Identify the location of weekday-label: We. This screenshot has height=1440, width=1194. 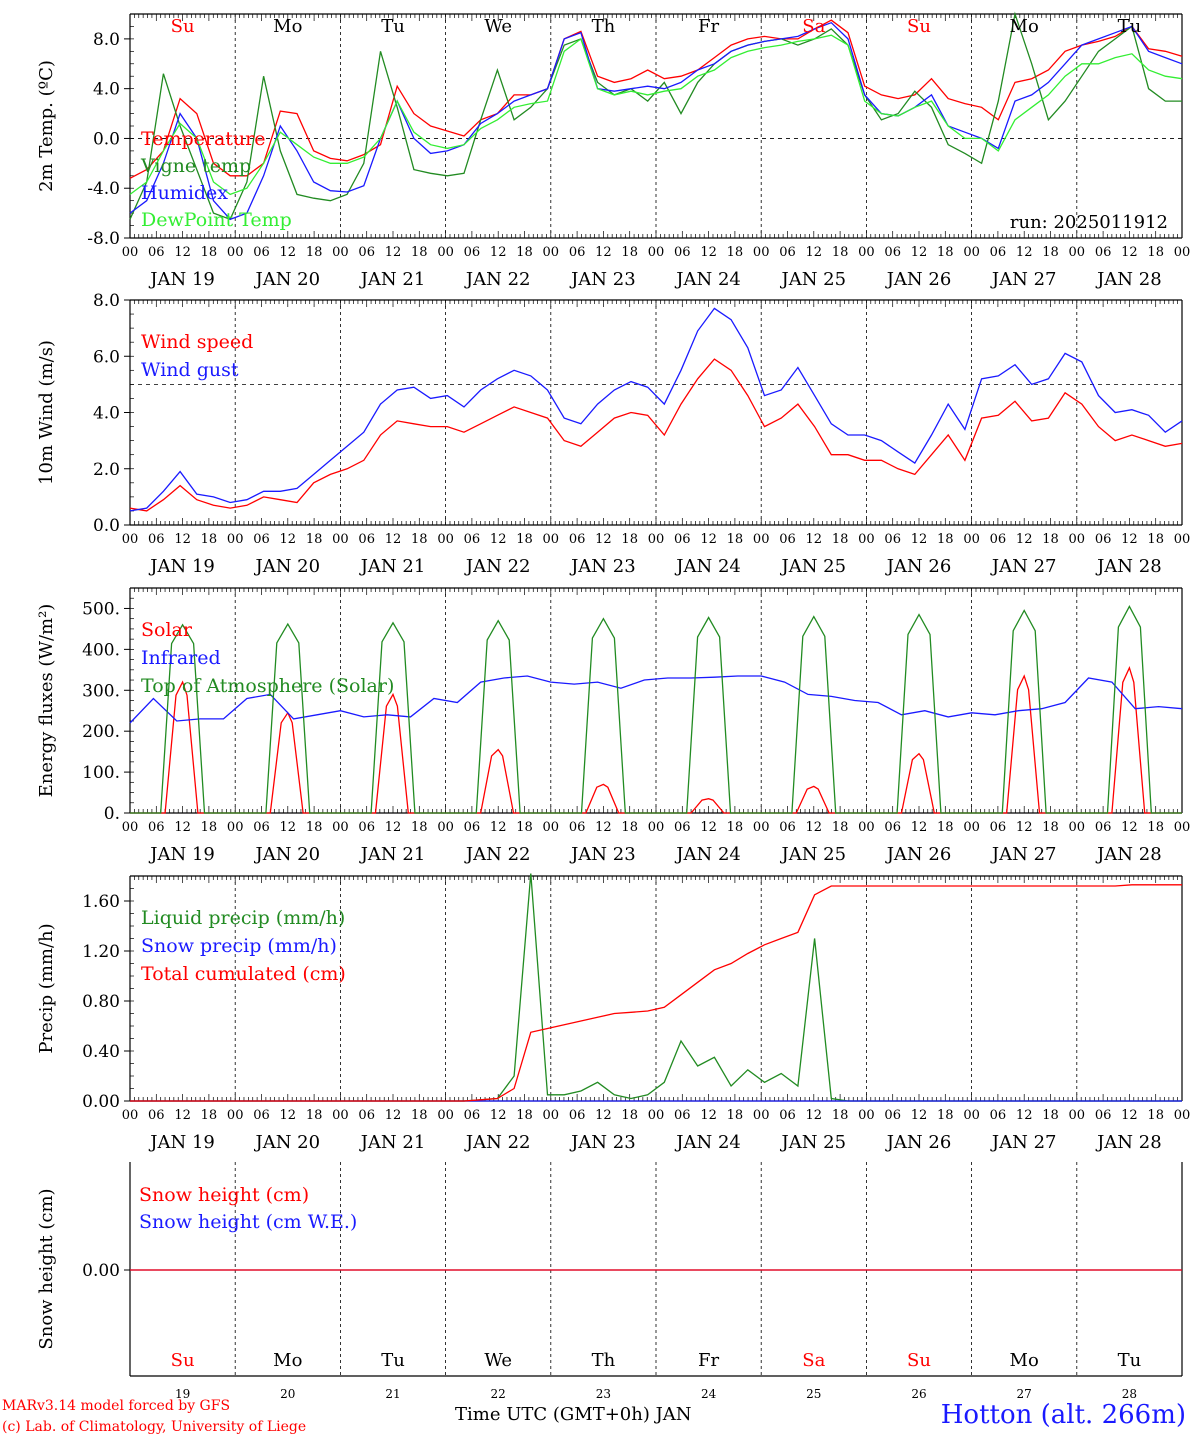
(498, 26).